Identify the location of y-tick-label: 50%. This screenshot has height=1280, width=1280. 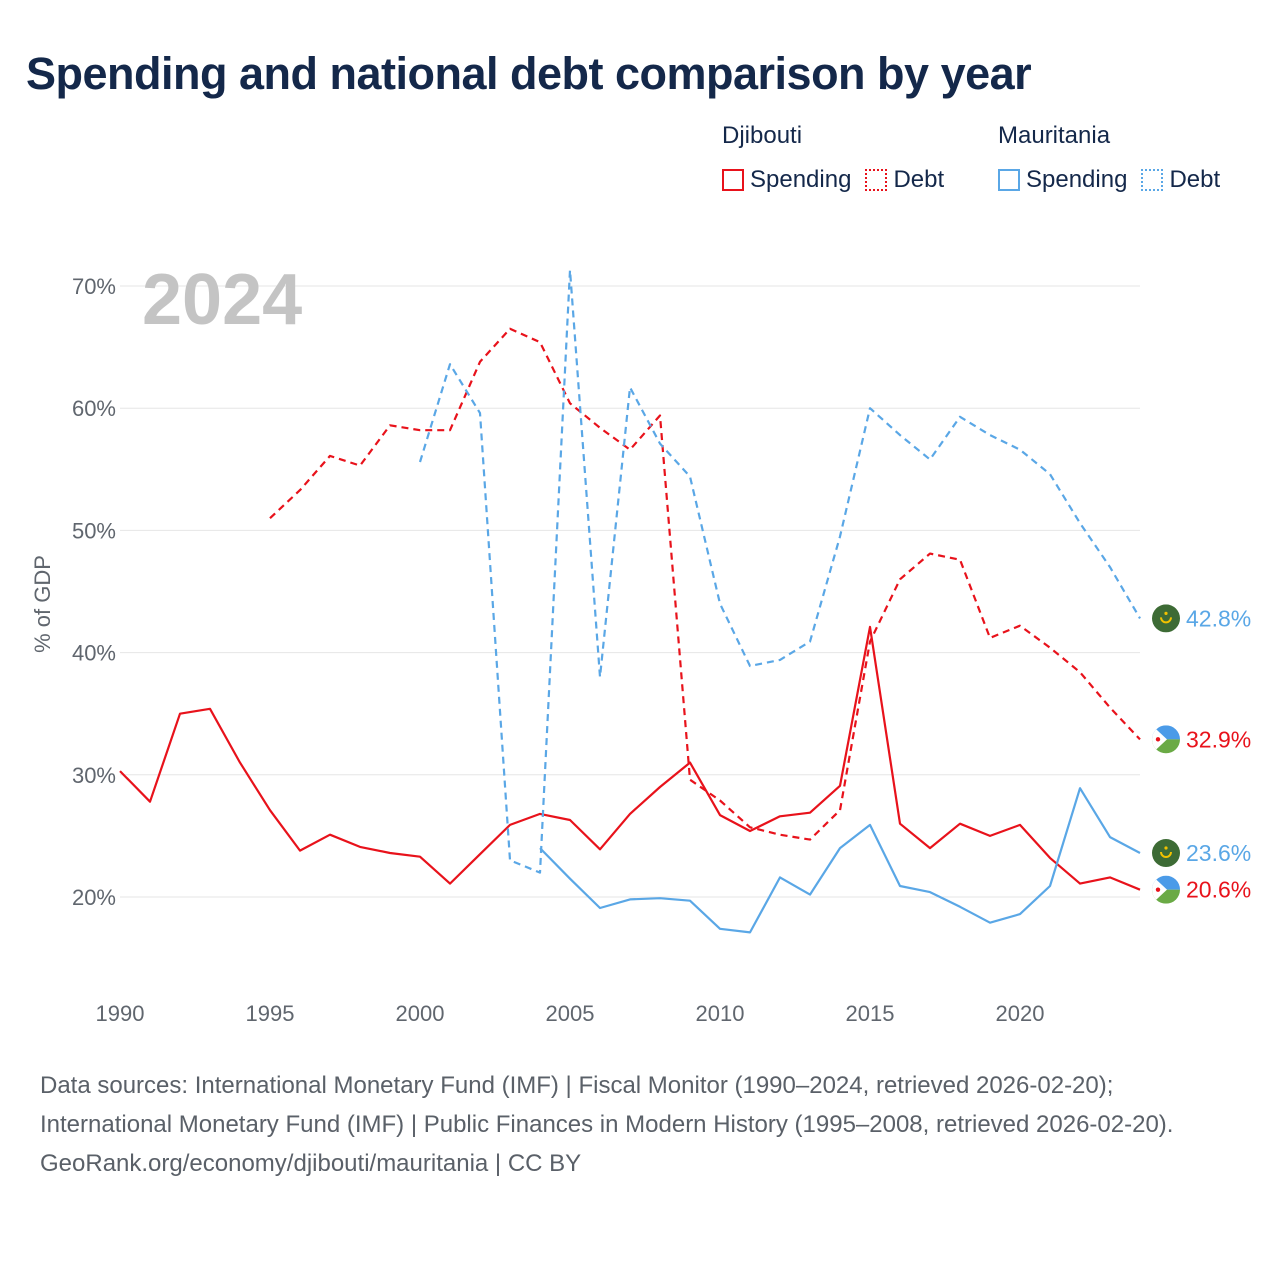
(94, 530).